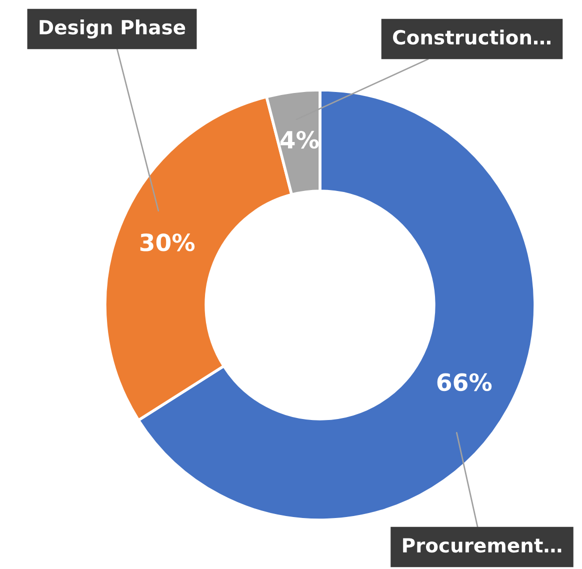 This screenshot has height=569, width=582. I want to click on slice-label: Design Phase, so click(113, 29).